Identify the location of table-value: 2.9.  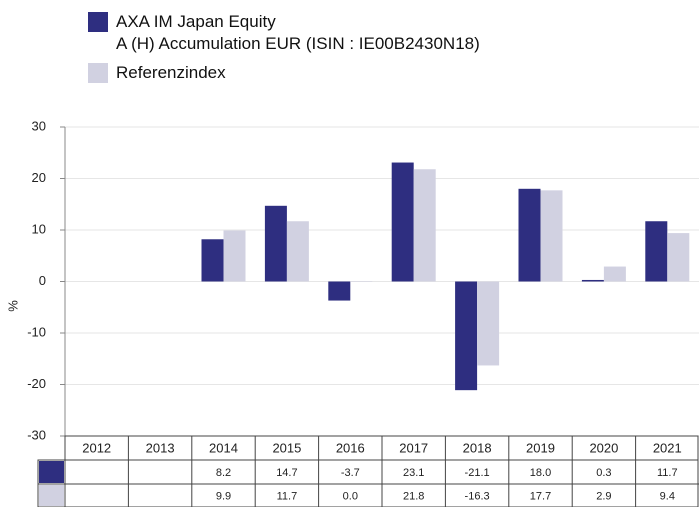
(603, 496).